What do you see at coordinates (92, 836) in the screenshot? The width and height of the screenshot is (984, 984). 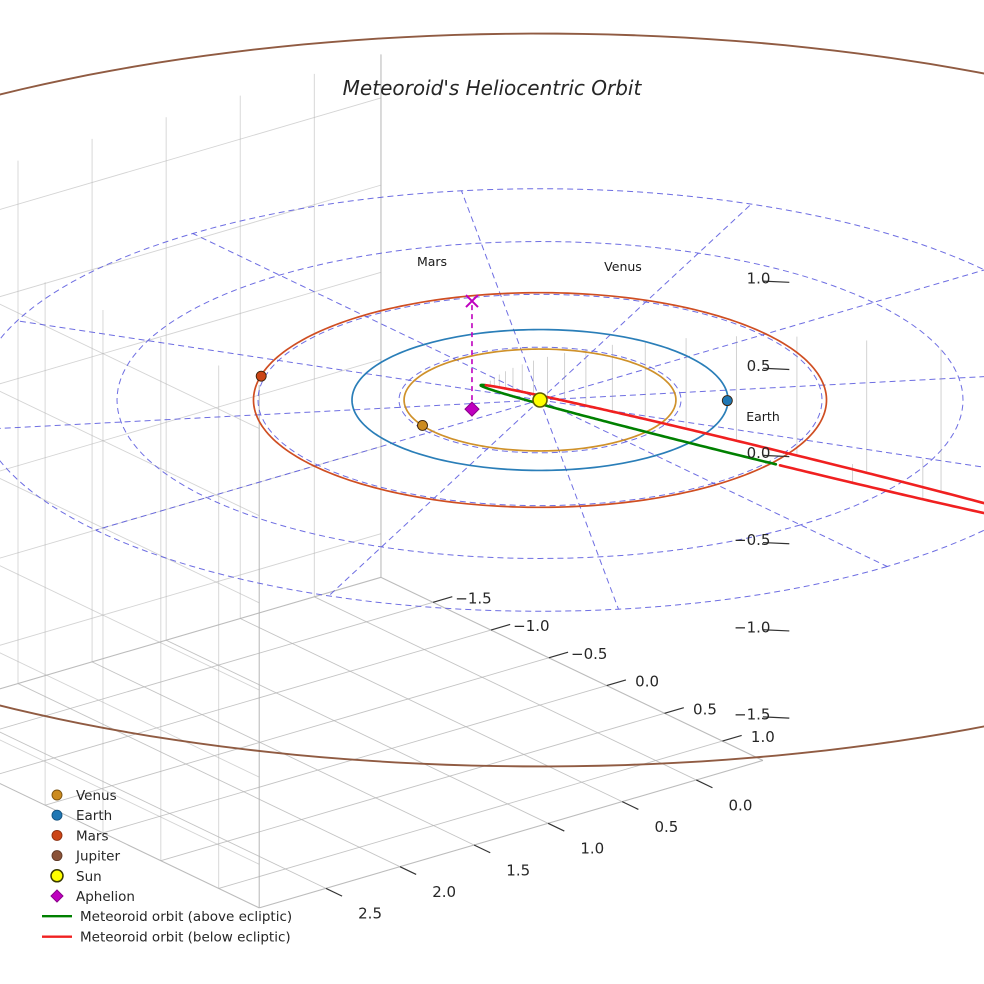 I see `legend-label-mars: Mars` at bounding box center [92, 836].